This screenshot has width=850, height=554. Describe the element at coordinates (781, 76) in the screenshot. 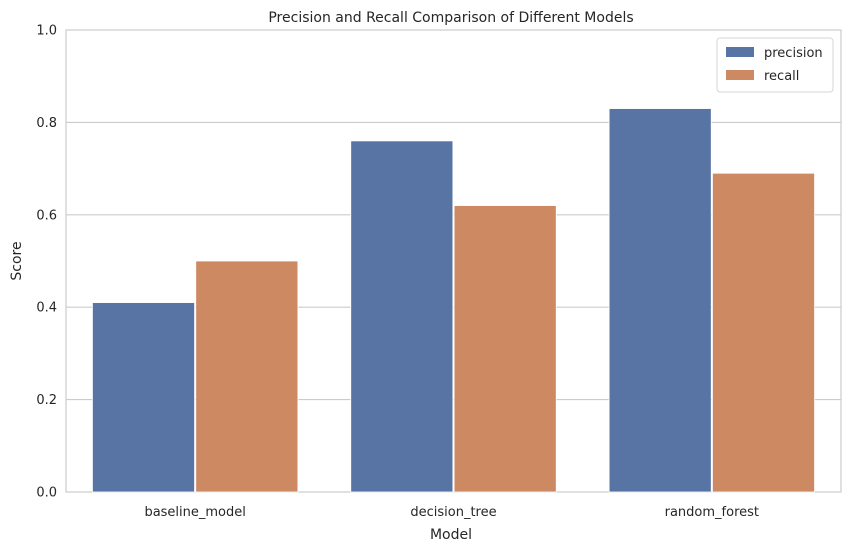

I see `legend-label-recall: recall` at that location.